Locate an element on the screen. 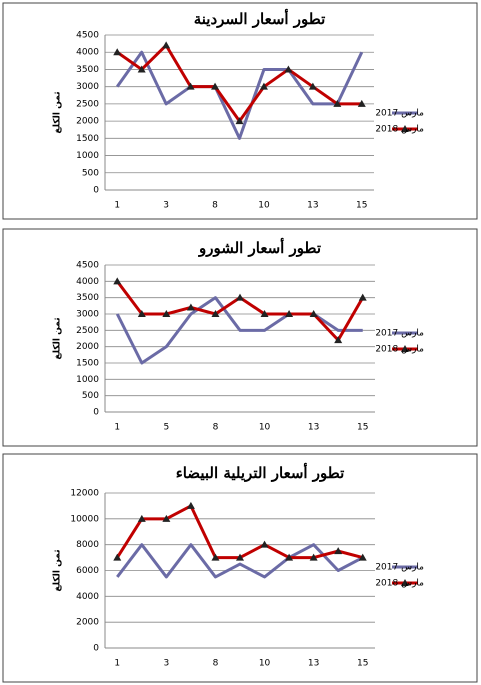 Image resolution: width=481 pixels, height=685 pixels. chart-title: تطور أسعار الشورو is located at coordinates (259, 247).